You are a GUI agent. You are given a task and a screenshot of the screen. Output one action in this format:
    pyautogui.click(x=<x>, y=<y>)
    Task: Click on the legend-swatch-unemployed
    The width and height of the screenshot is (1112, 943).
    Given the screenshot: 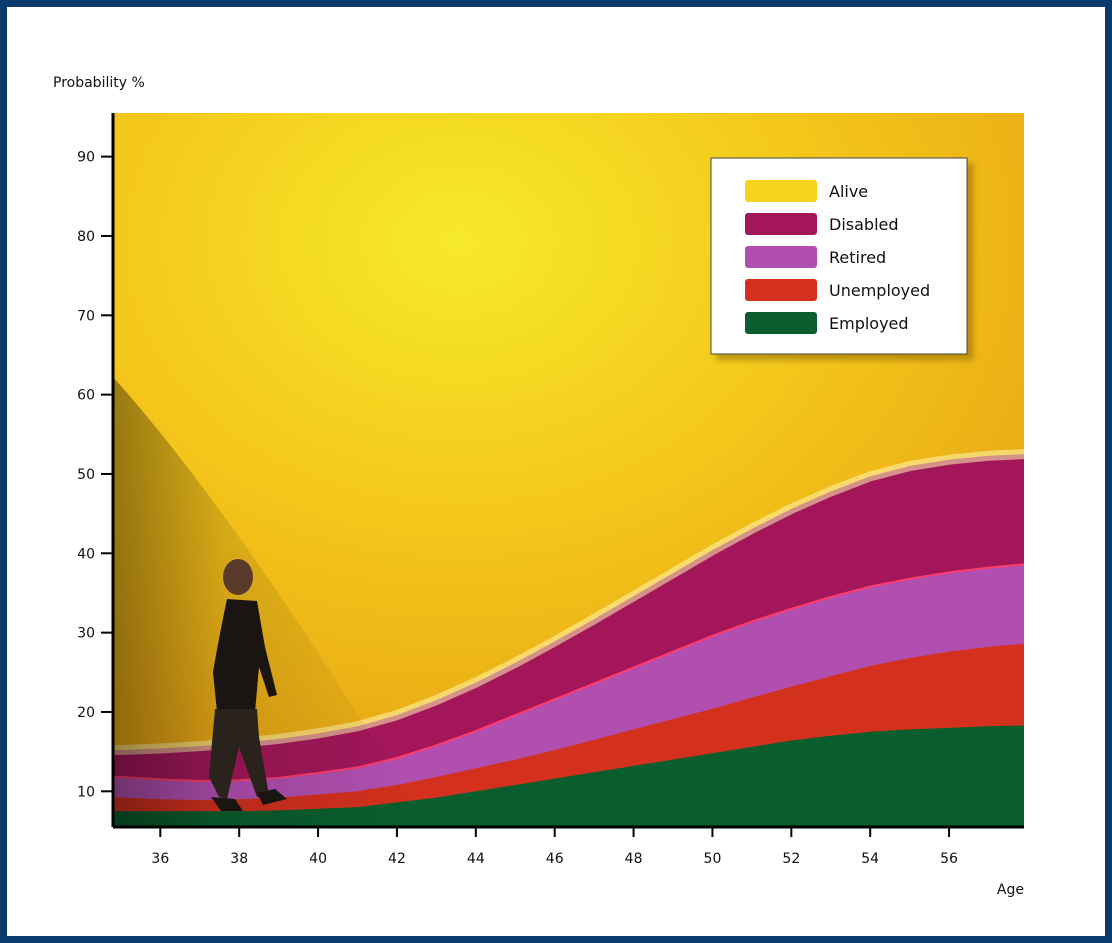 What is the action you would take?
    pyautogui.click(x=781, y=290)
    